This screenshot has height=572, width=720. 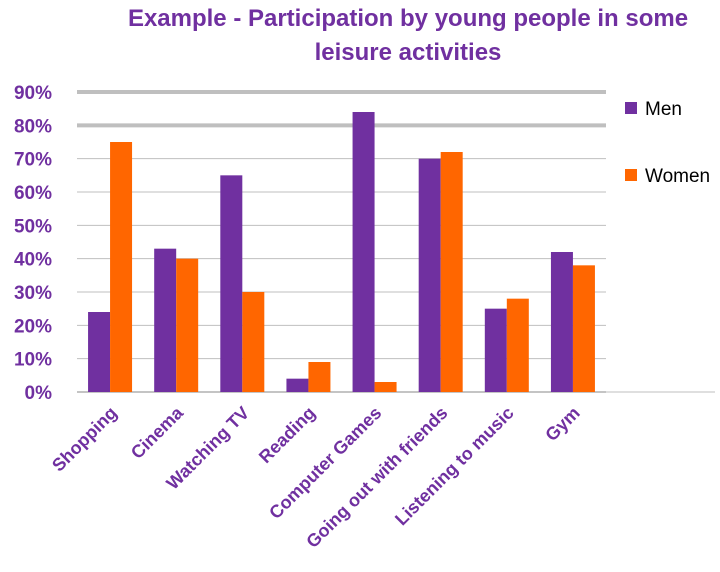 What do you see at coordinates (33, 293) in the screenshot?
I see `y-tick-label: 30%` at bounding box center [33, 293].